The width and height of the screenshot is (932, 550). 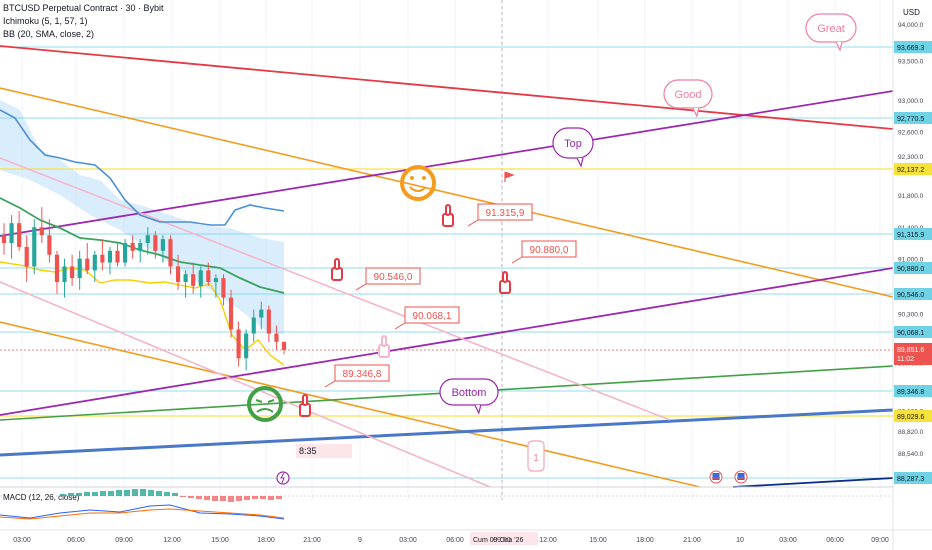 I want to click on callout-89346-box, so click(x=362, y=373).